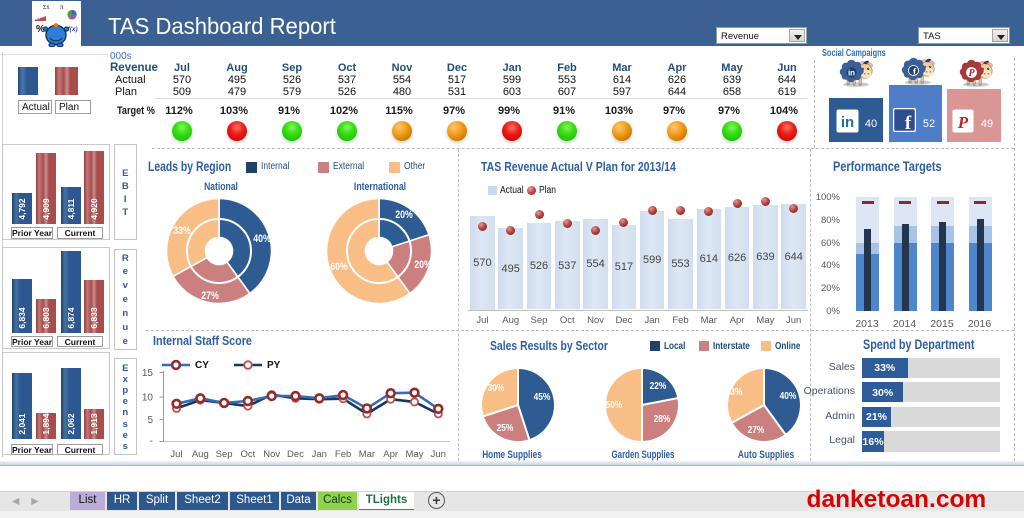 This screenshot has height=518, width=1024. I want to click on svg-text: 5, so click(150, 420).